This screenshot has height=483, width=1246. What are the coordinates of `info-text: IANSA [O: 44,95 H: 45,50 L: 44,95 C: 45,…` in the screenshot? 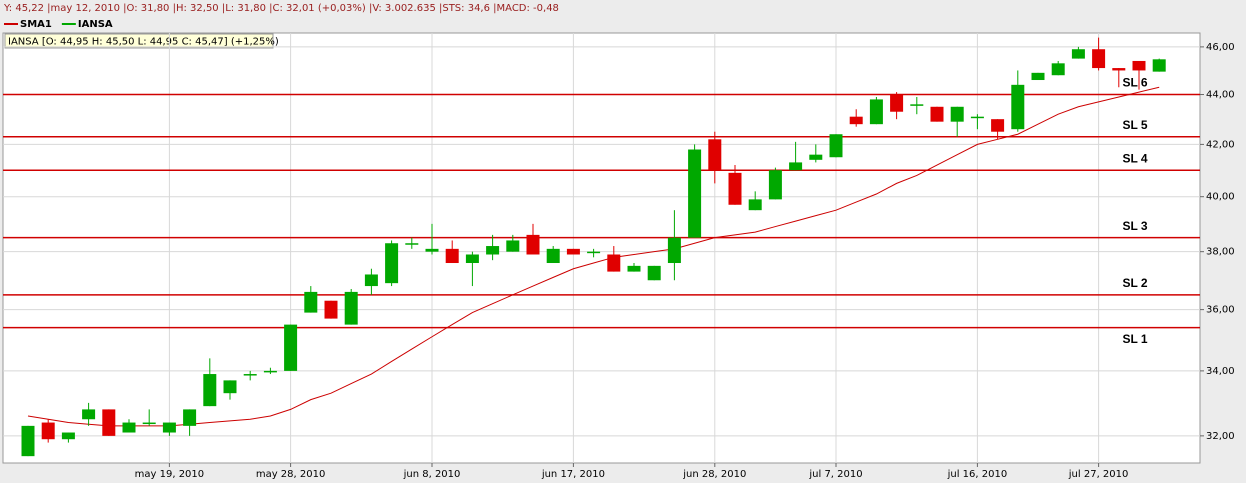 It's located at (143, 42).